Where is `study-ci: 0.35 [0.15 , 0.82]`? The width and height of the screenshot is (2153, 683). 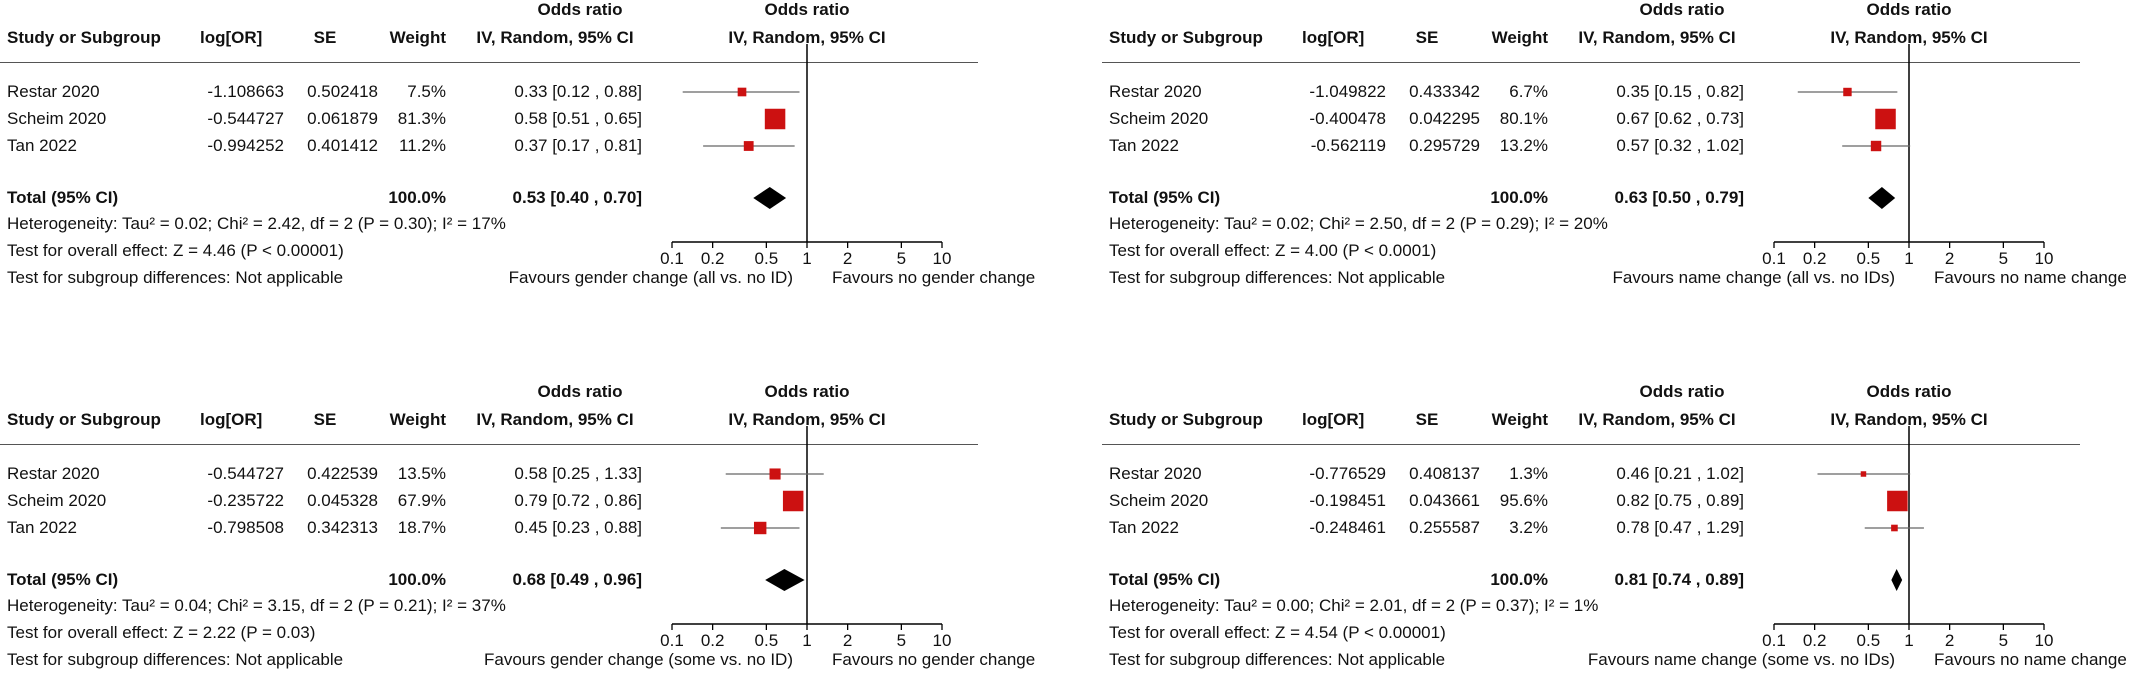
study-ci: 0.35 [0.15 , 0.82] is located at coordinates (1680, 91).